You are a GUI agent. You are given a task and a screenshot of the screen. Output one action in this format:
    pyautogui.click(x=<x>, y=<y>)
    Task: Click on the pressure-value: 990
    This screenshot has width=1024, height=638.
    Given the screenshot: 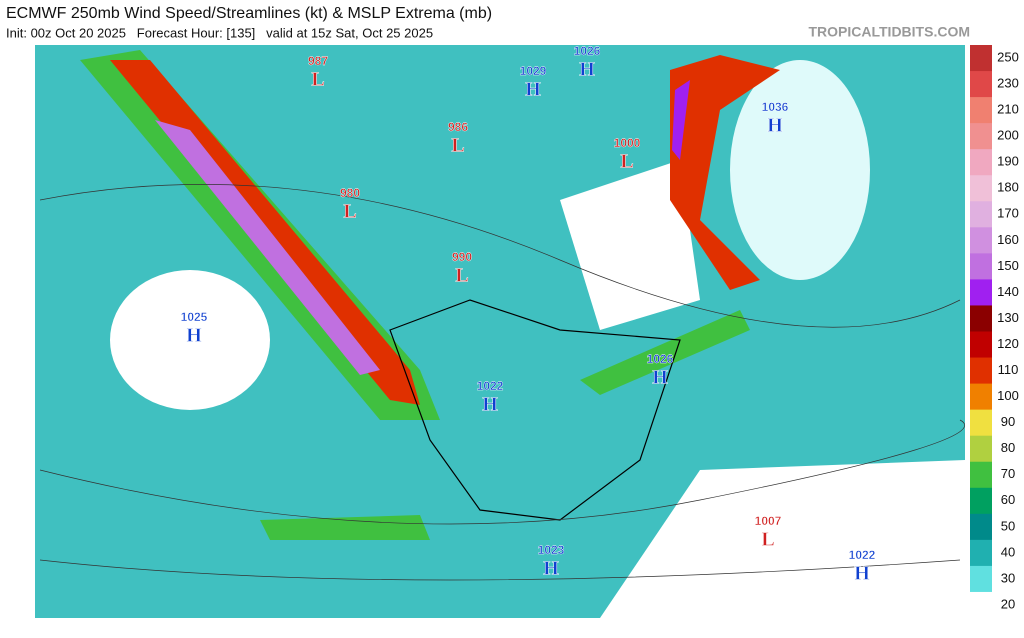 What is the action you would take?
    pyautogui.click(x=462, y=257)
    